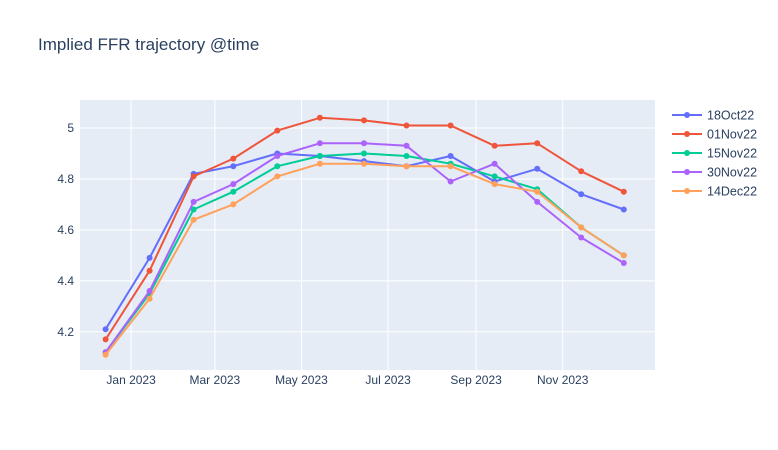  What do you see at coordinates (301, 380) in the screenshot?
I see `x-tick-label: May 2023` at bounding box center [301, 380].